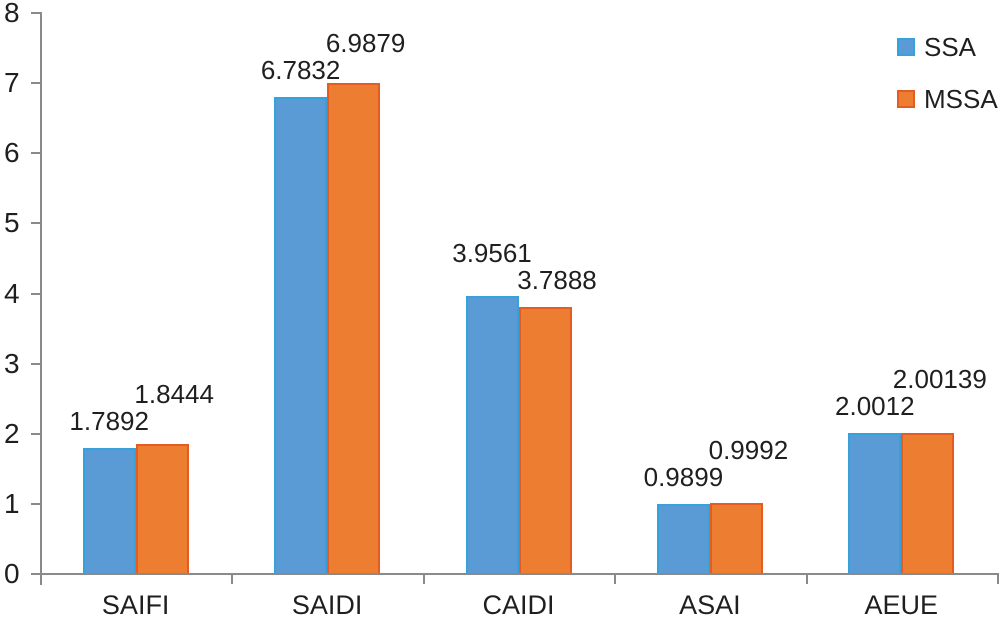 This screenshot has width=1000, height=622. Describe the element at coordinates (514, 574) in the screenshot. I see `x-axis-line` at that location.